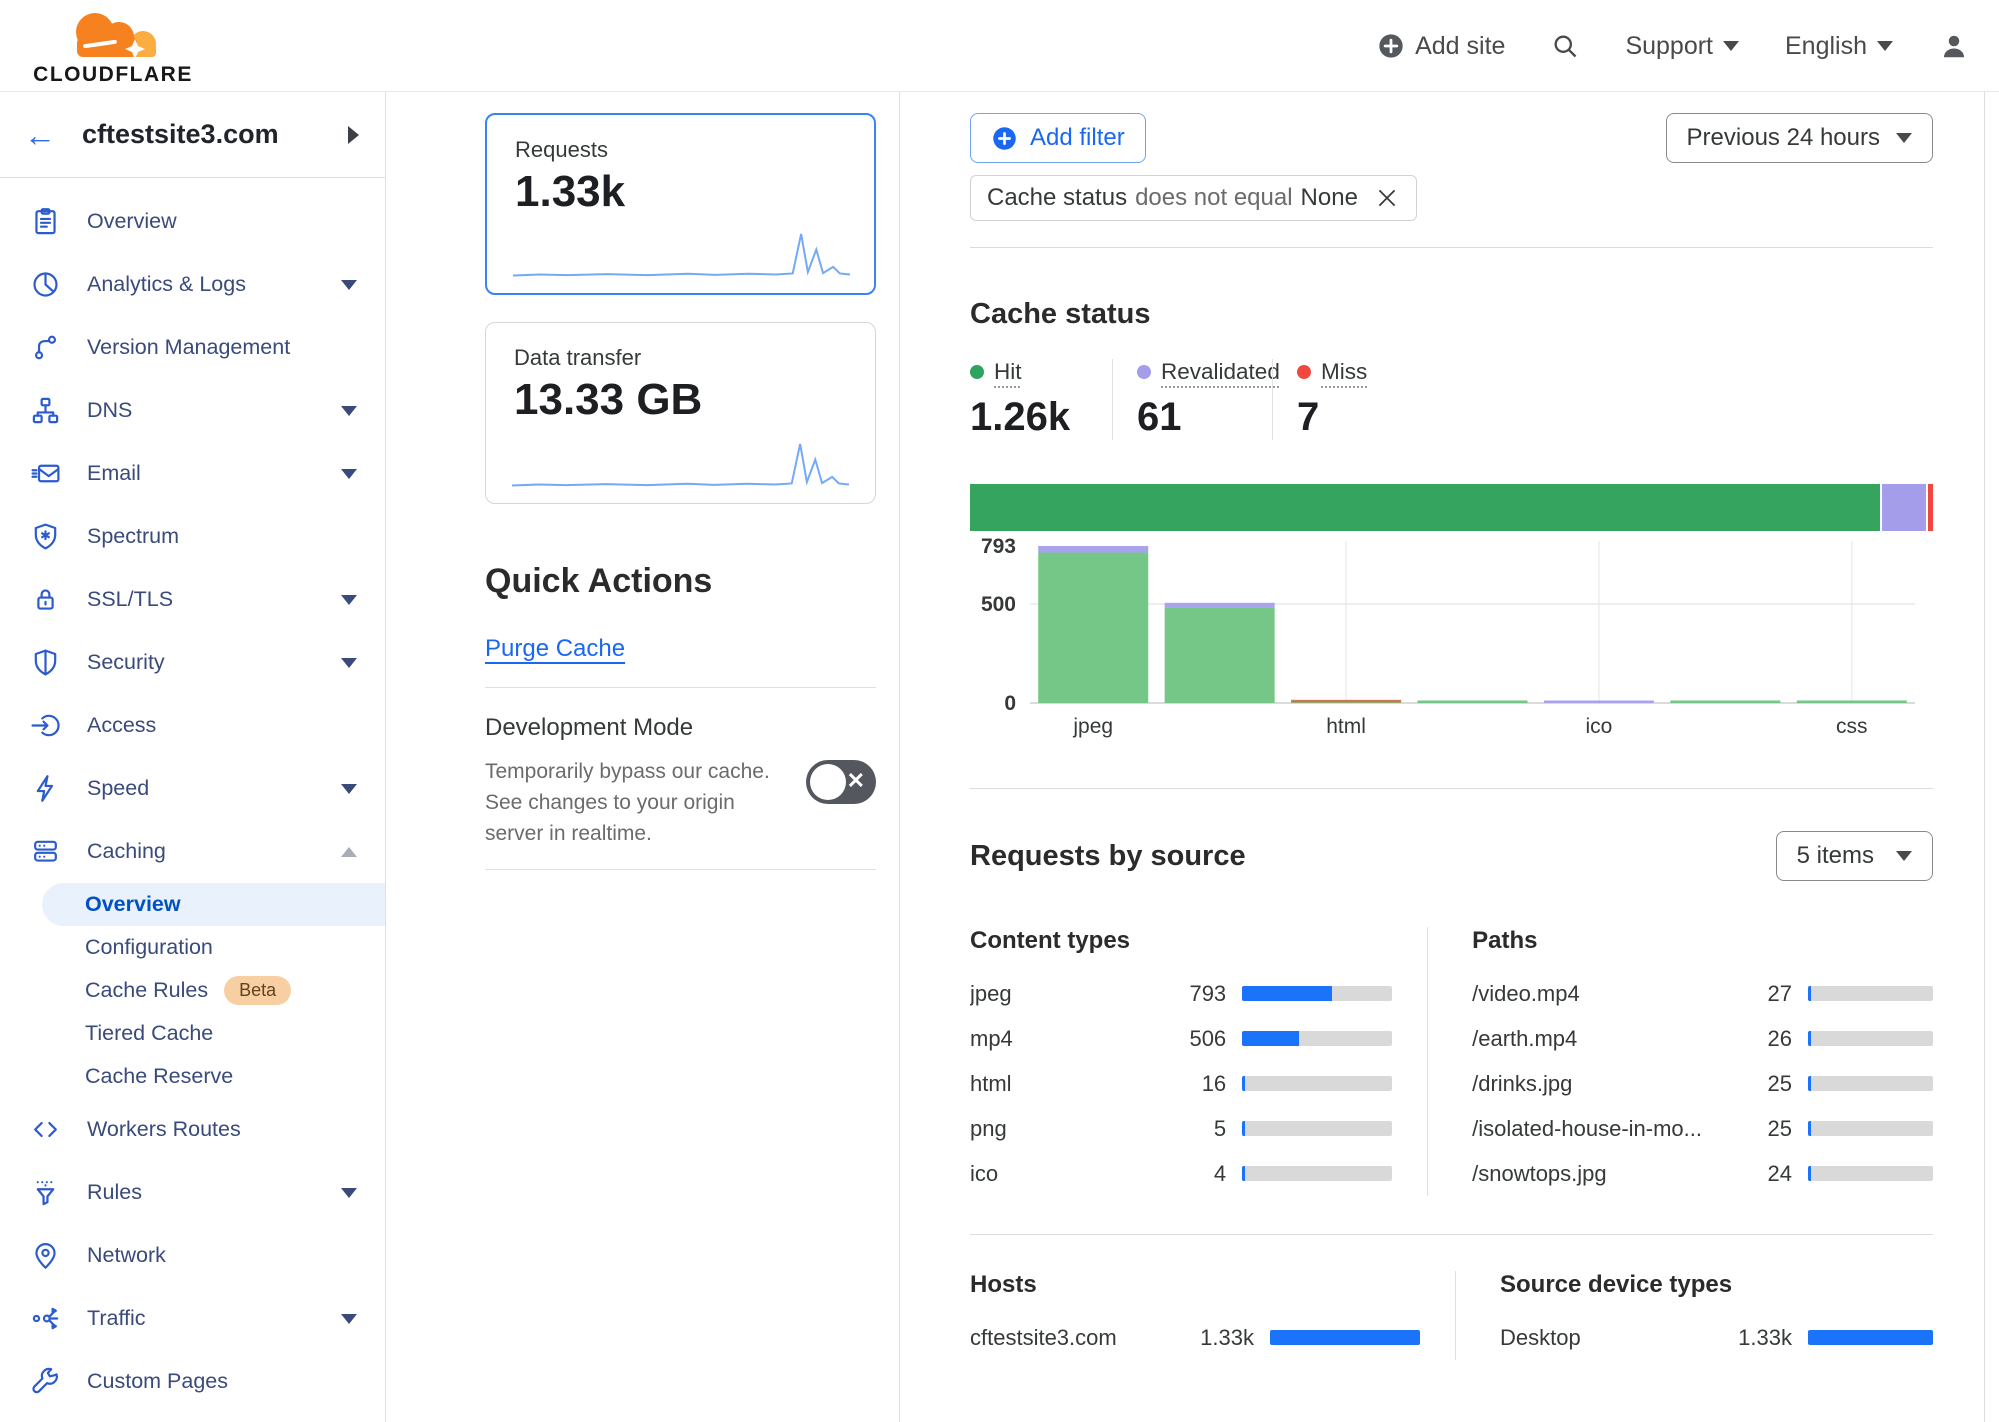 The width and height of the screenshot is (1999, 1422). What do you see at coordinates (1839, 46) in the screenshot?
I see `language-menu: English` at bounding box center [1839, 46].